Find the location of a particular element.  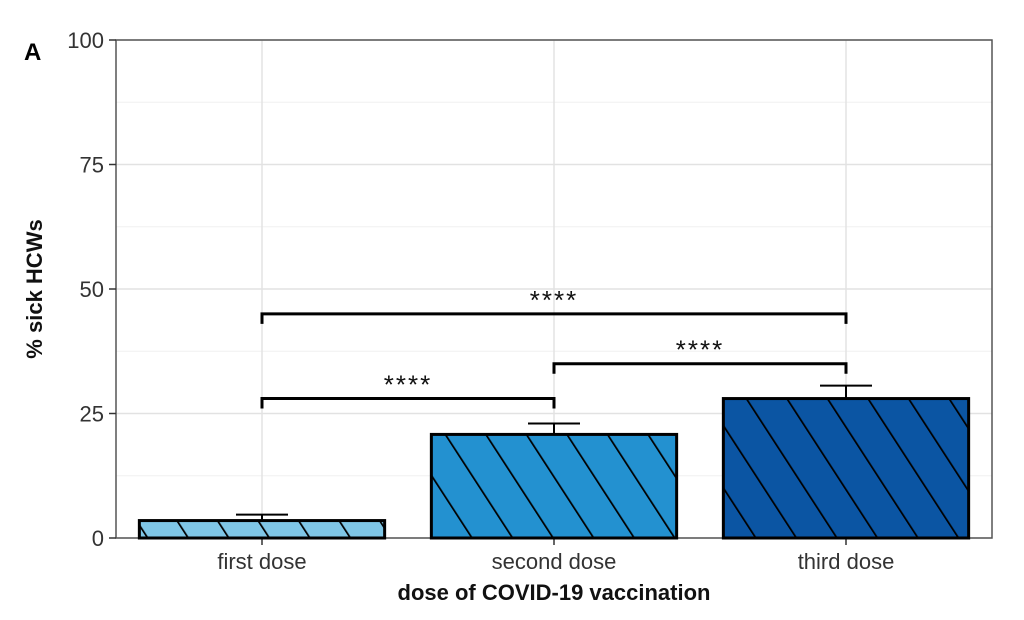

y-tick-label: 100 is located at coordinates (85, 40).